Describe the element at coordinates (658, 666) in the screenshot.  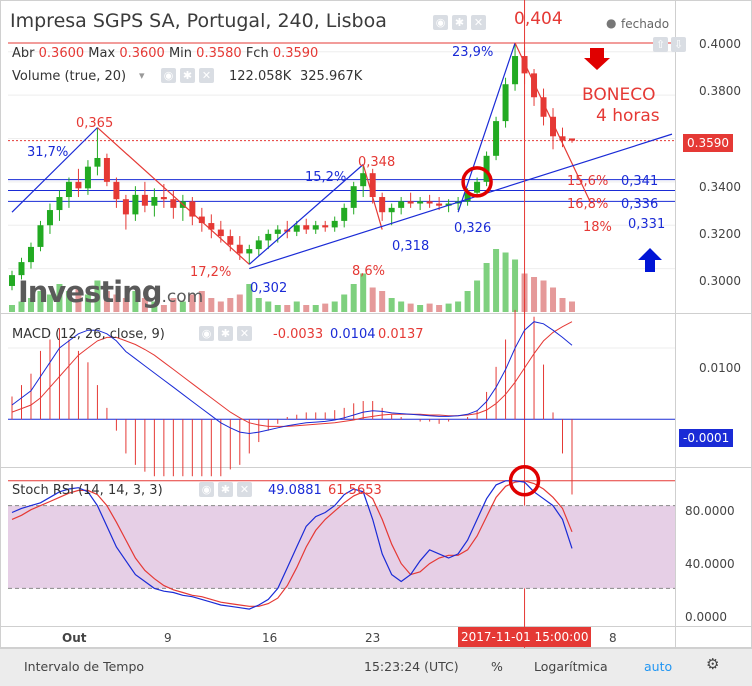
I see `auto-toggle: auto` at that location.